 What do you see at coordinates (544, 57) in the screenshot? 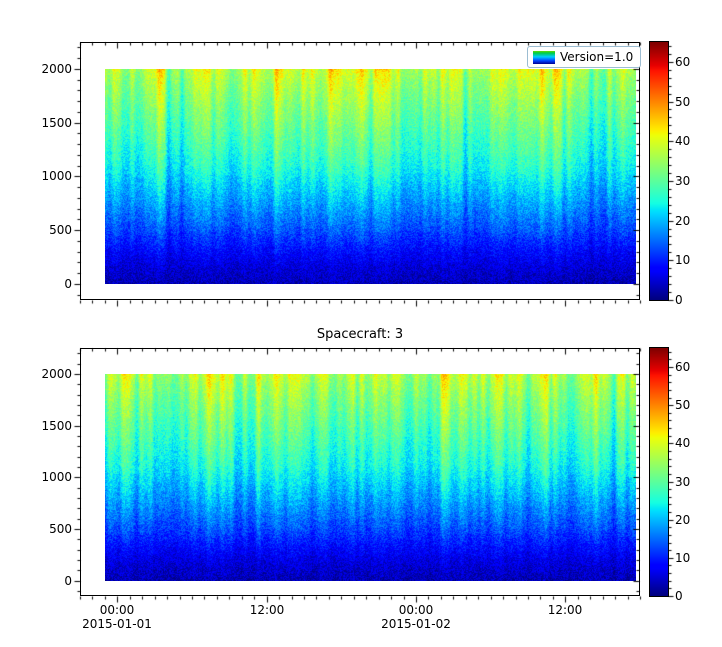
I see `legend-swatch-icon` at bounding box center [544, 57].